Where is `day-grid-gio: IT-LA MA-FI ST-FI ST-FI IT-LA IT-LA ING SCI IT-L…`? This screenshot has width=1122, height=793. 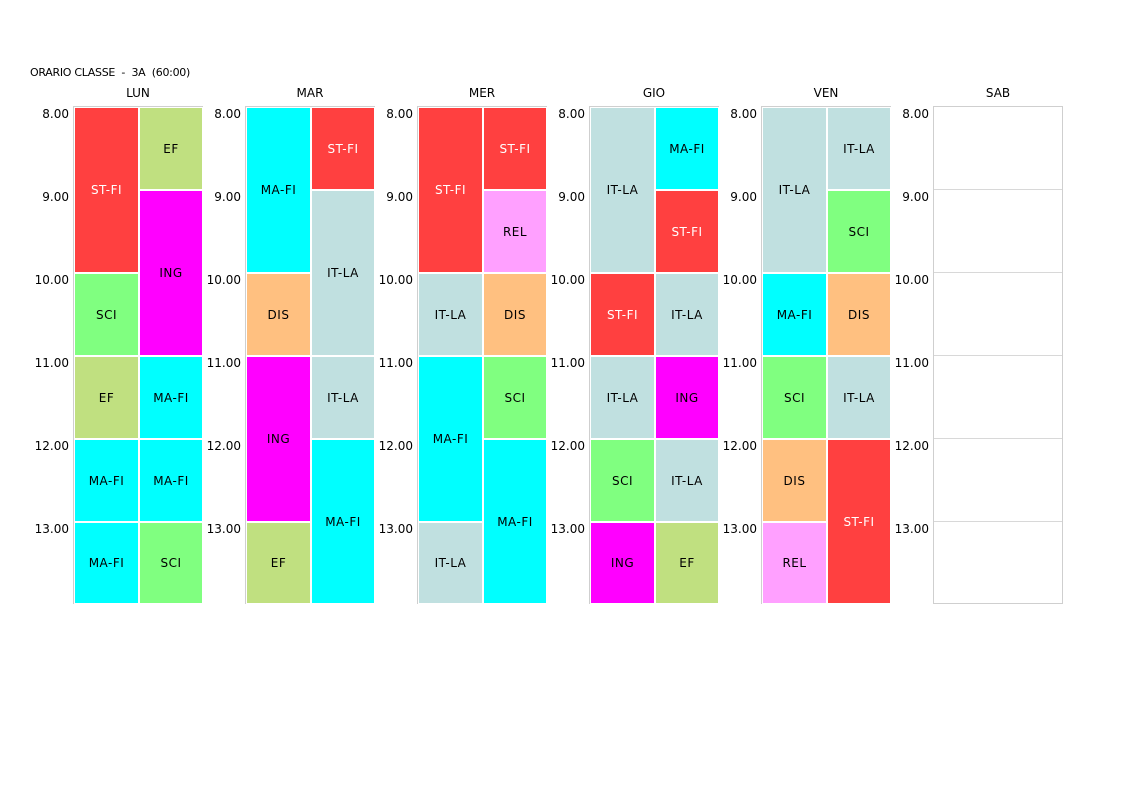
day-grid-gio: IT-LA MA-FI ST-FI ST-FI IT-LA IT-LA ING SCI IT-L… is located at coordinates (654, 355).